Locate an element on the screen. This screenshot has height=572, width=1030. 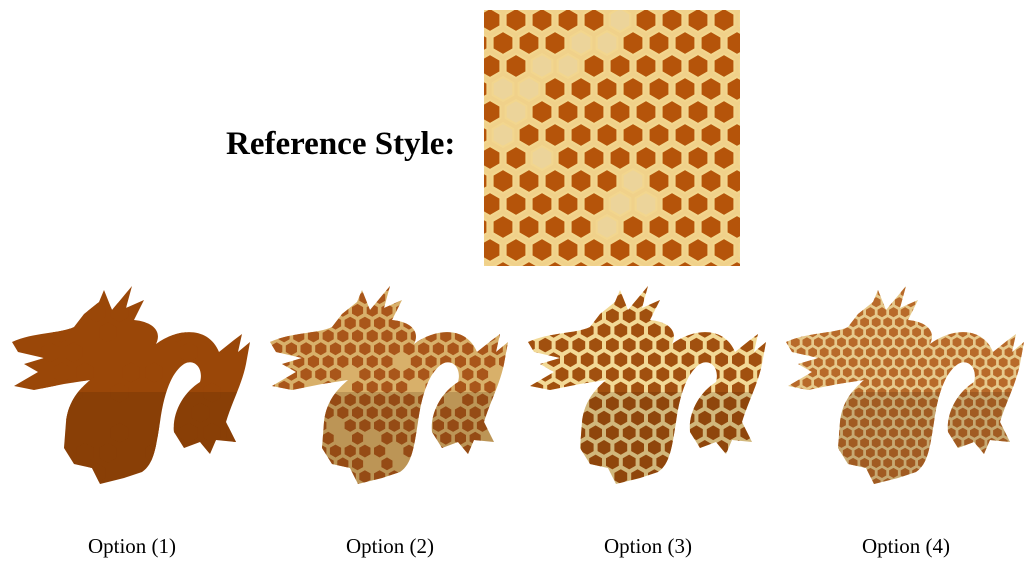
shading is located at coordinates (389, 438).